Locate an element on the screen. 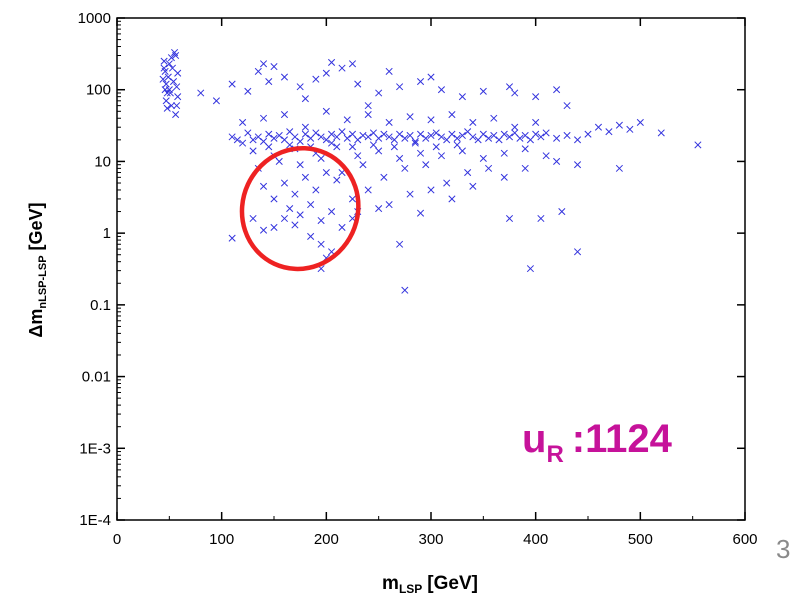 The height and width of the screenshot is (597, 805). y-axis-title-main: Δm is located at coordinates (36, 323).